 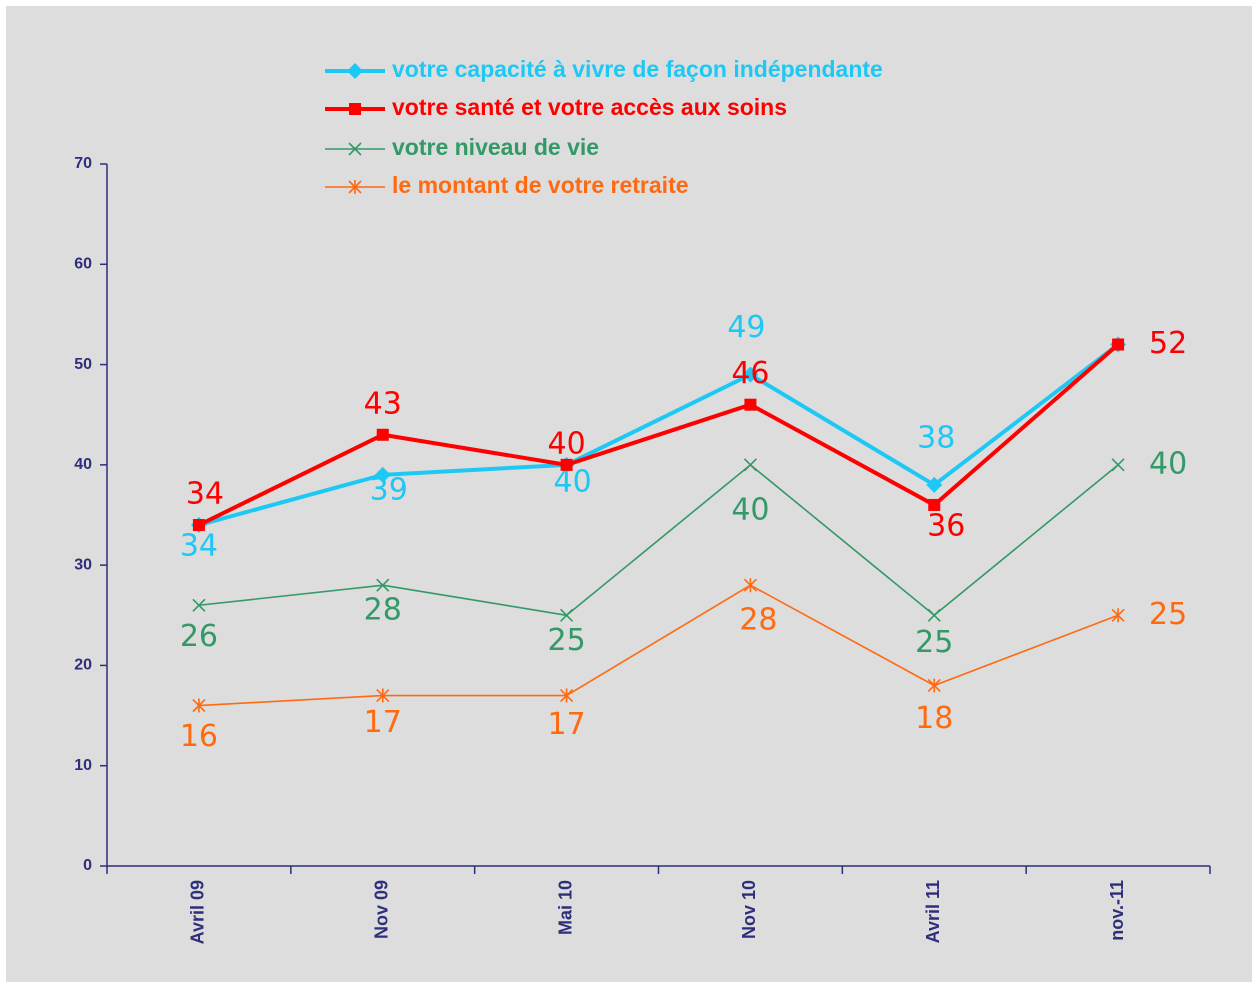 I want to click on data-label: 26, so click(x=199, y=636).